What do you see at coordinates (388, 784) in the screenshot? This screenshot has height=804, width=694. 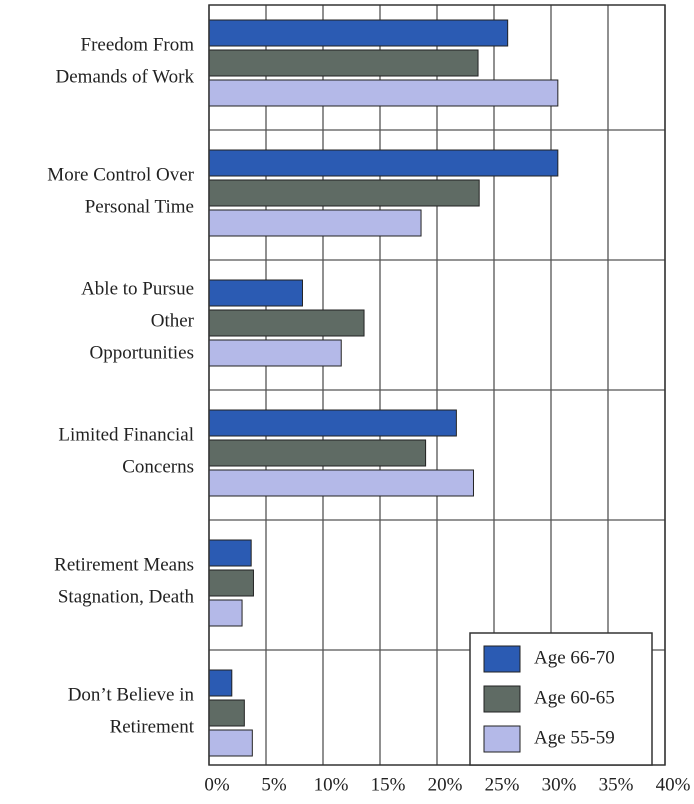 I see `x-tick-label: 15%` at bounding box center [388, 784].